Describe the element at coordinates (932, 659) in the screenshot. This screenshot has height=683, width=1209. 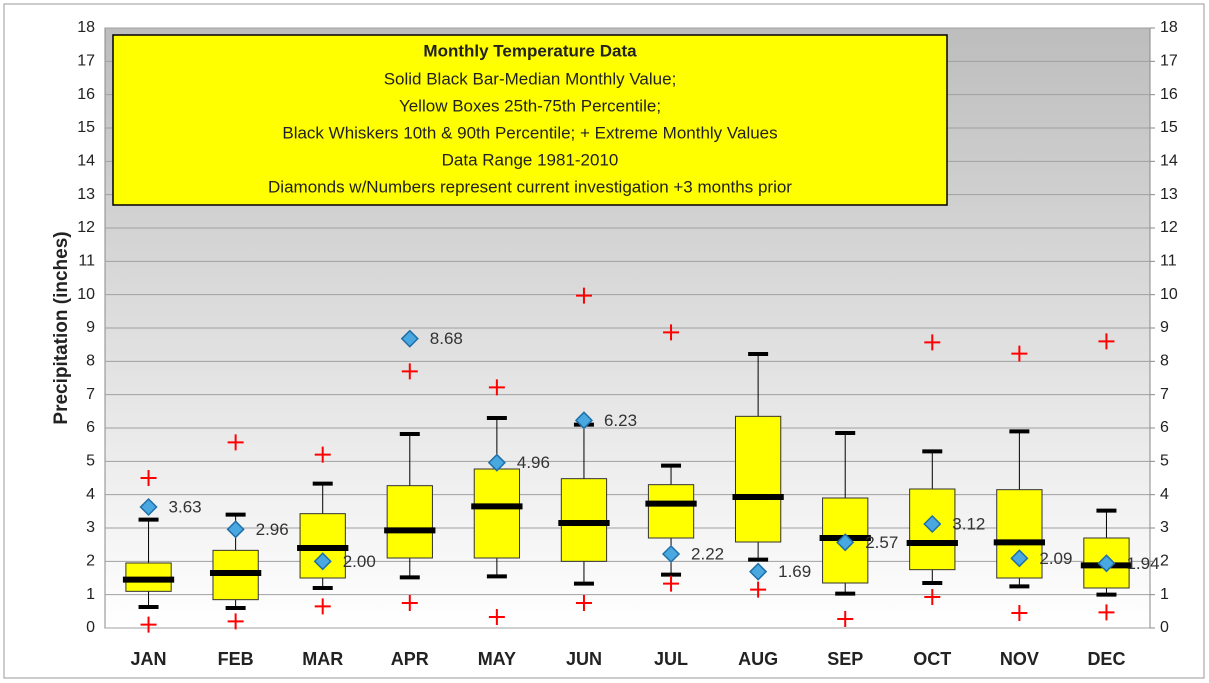
I see `x-tick-label: OCT` at that location.